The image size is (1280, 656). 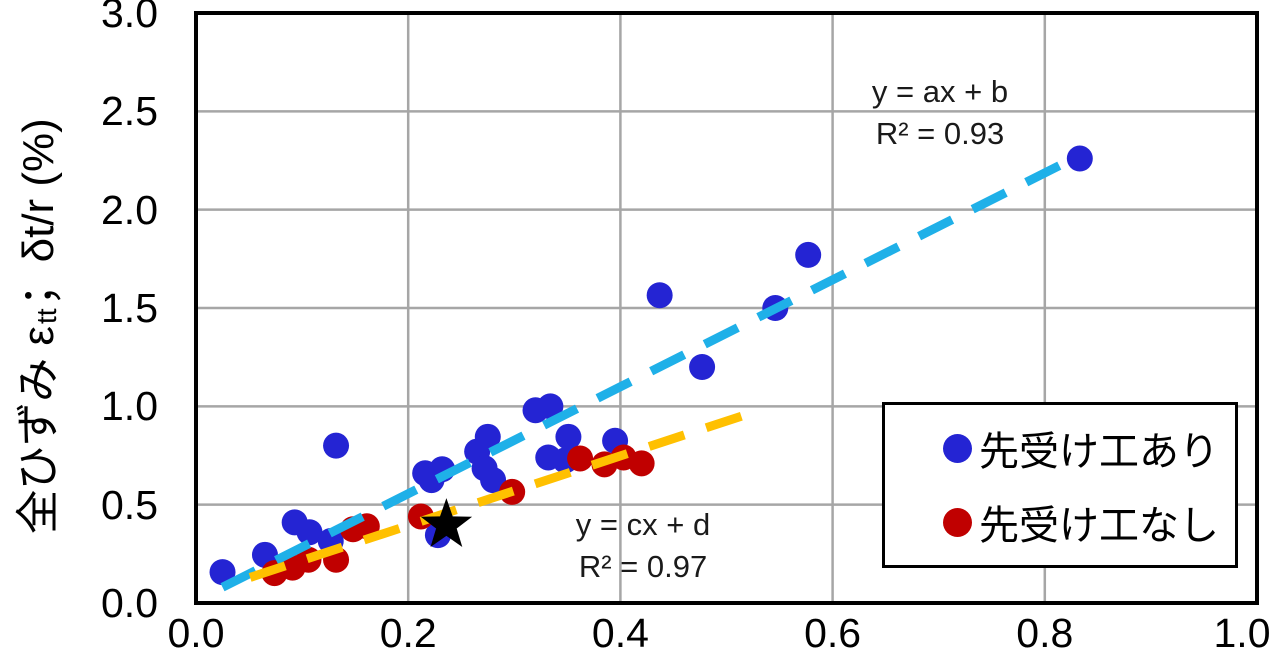 What do you see at coordinates (129, 111) in the screenshot?
I see `y-tick-label: 2.5` at bounding box center [129, 111].